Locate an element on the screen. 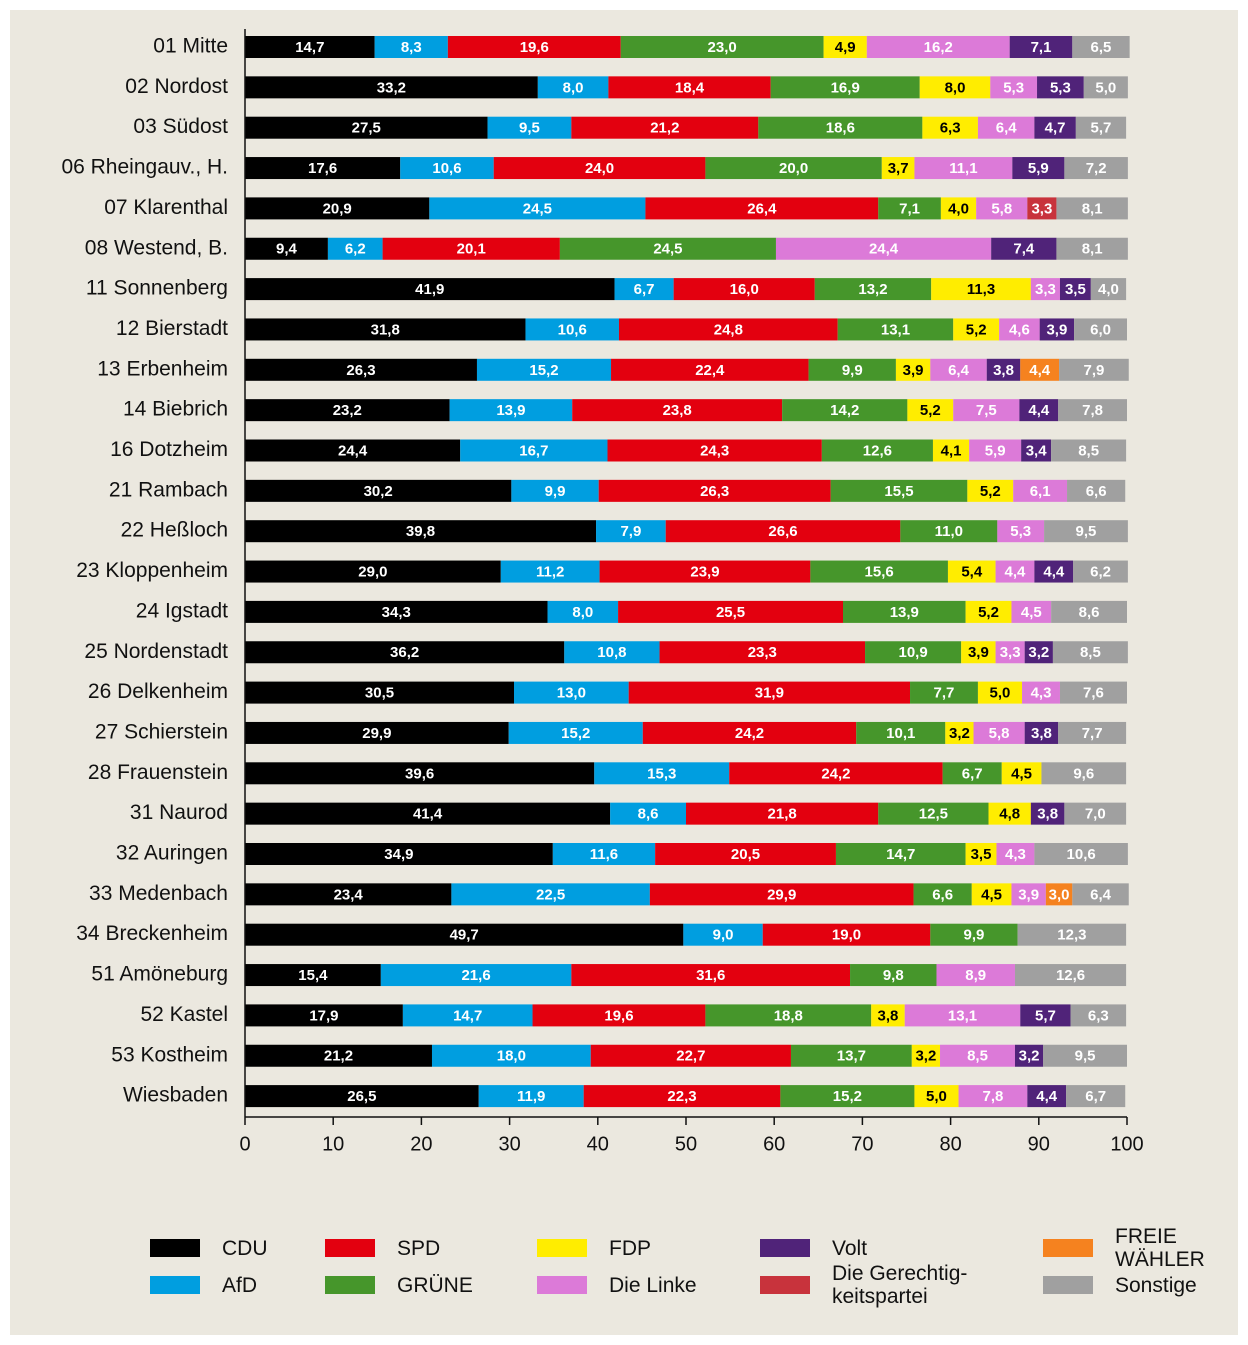 This screenshot has width=1248, height=1345. value-label: 49,7 is located at coordinates (464, 935).